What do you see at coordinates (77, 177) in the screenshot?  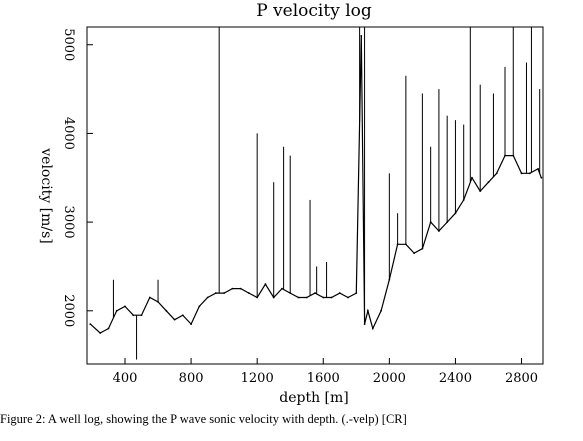 I see `y-axis-ticks: 2000 3000 4000 5000` at bounding box center [77, 177].